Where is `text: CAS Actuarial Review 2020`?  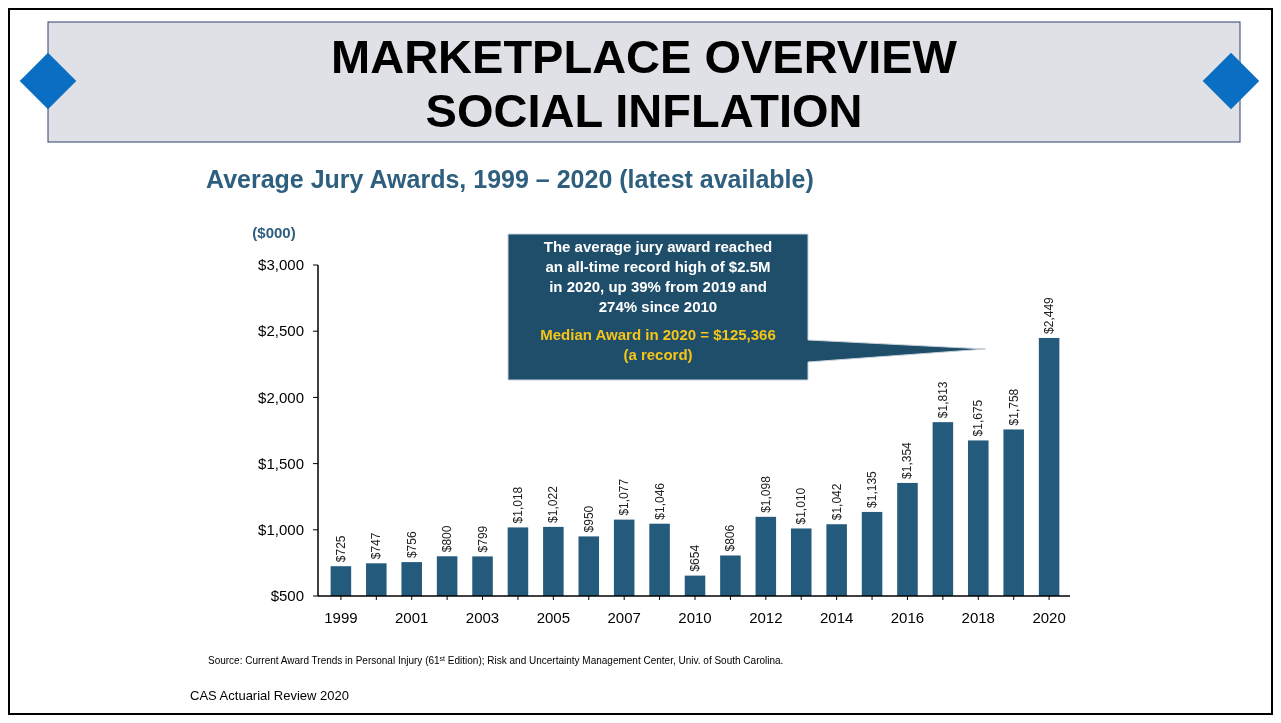
text: CAS Actuarial Review 2020 is located at coordinates (269, 695).